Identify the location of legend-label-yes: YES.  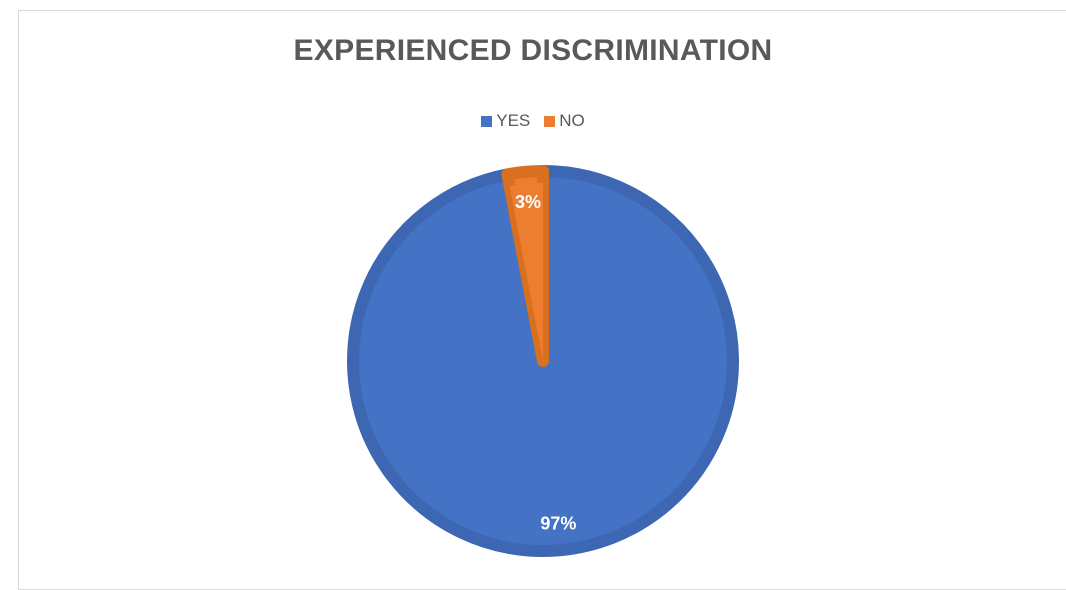
(513, 120).